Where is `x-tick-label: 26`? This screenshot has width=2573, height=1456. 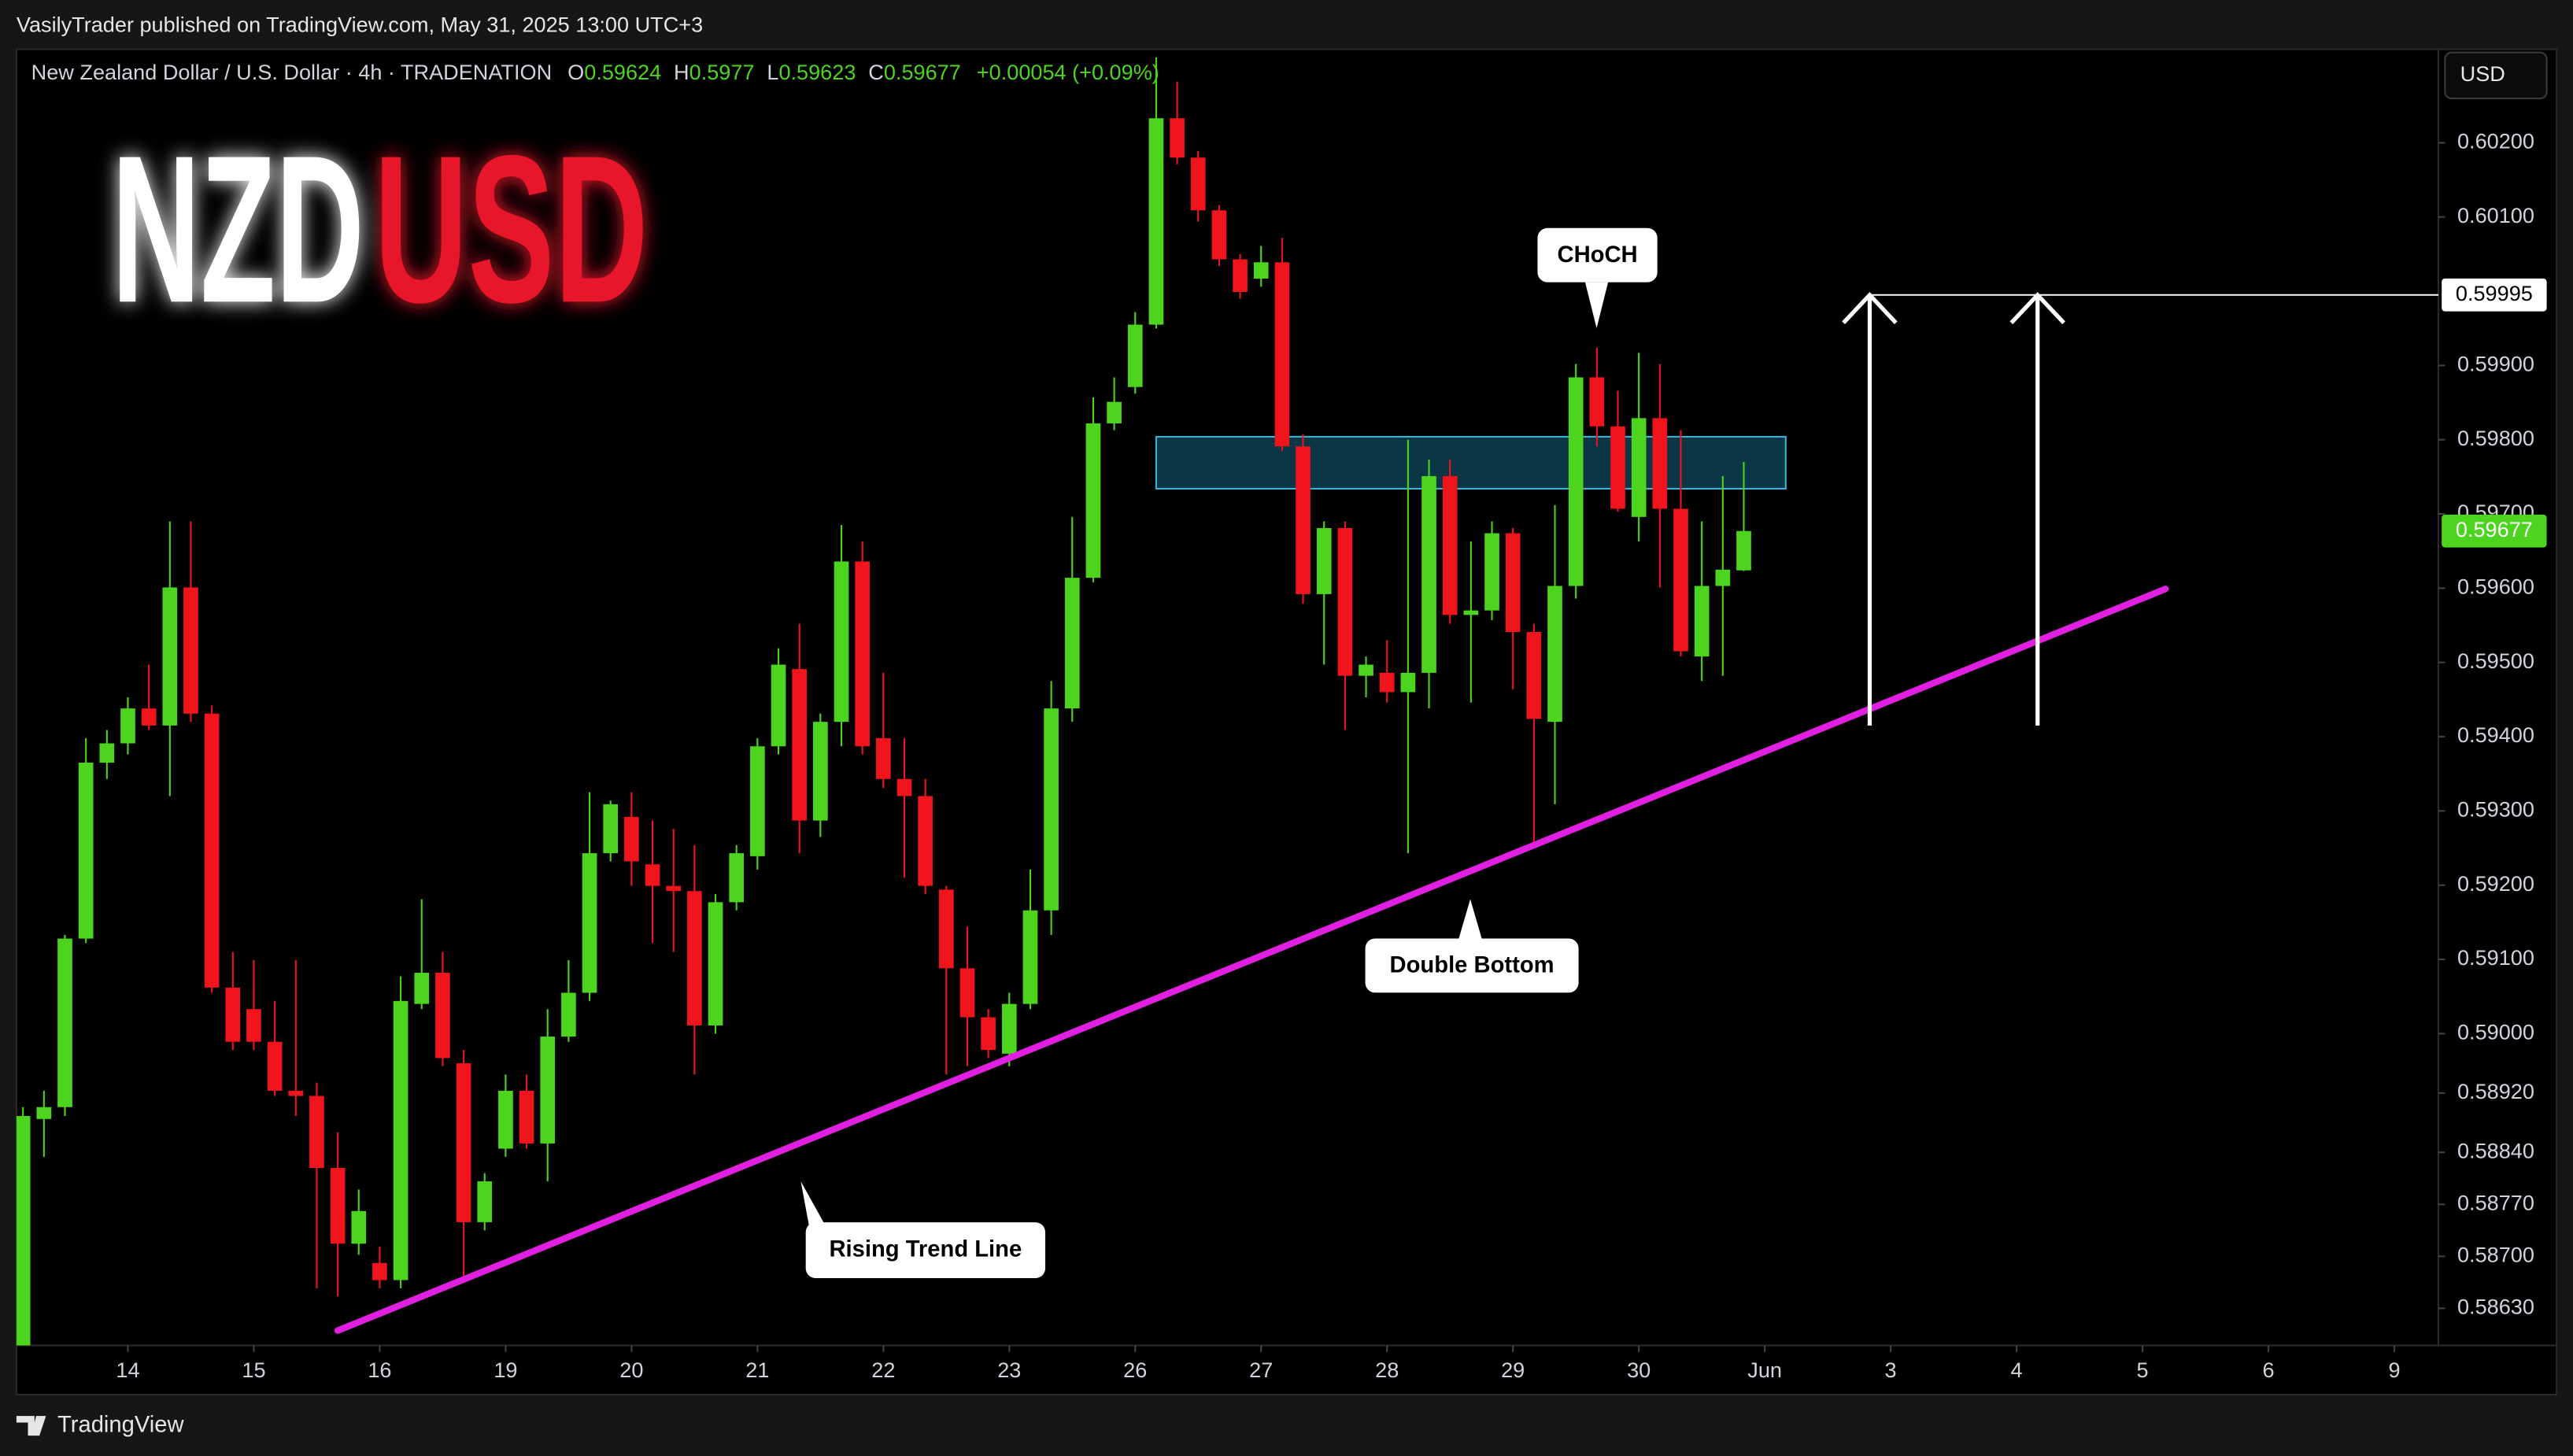
x-tick-label: 26 is located at coordinates (1135, 1370).